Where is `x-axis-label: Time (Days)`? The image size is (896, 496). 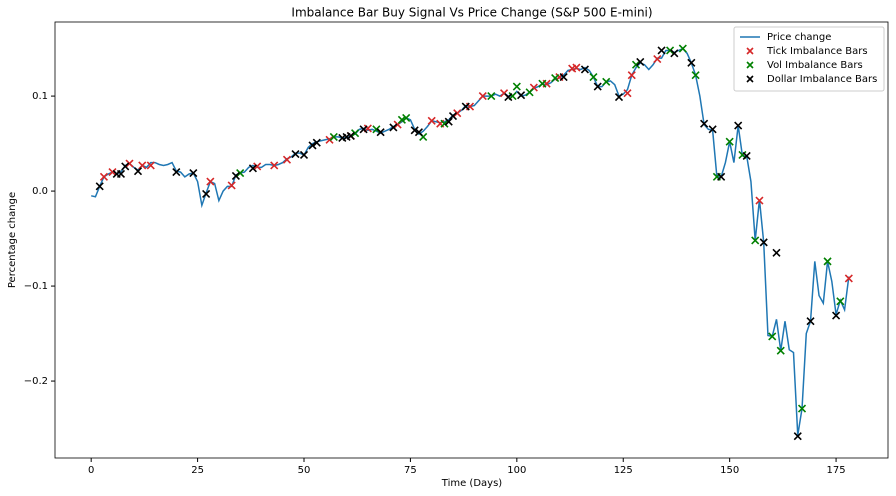
x-axis-label: Time (Days) is located at coordinates (472, 483).